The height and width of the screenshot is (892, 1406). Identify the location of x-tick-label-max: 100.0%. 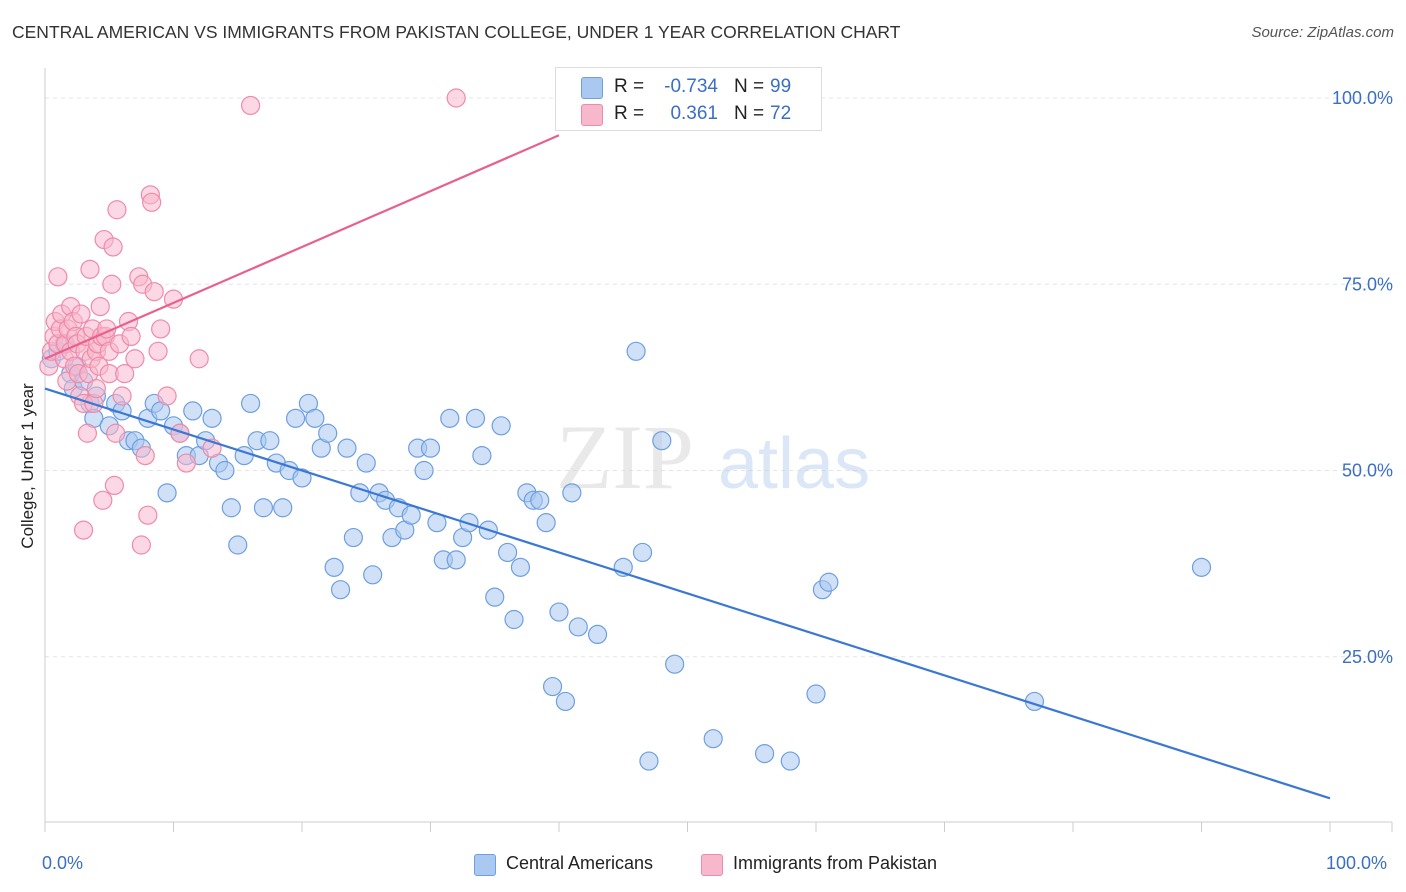
(1357, 863).